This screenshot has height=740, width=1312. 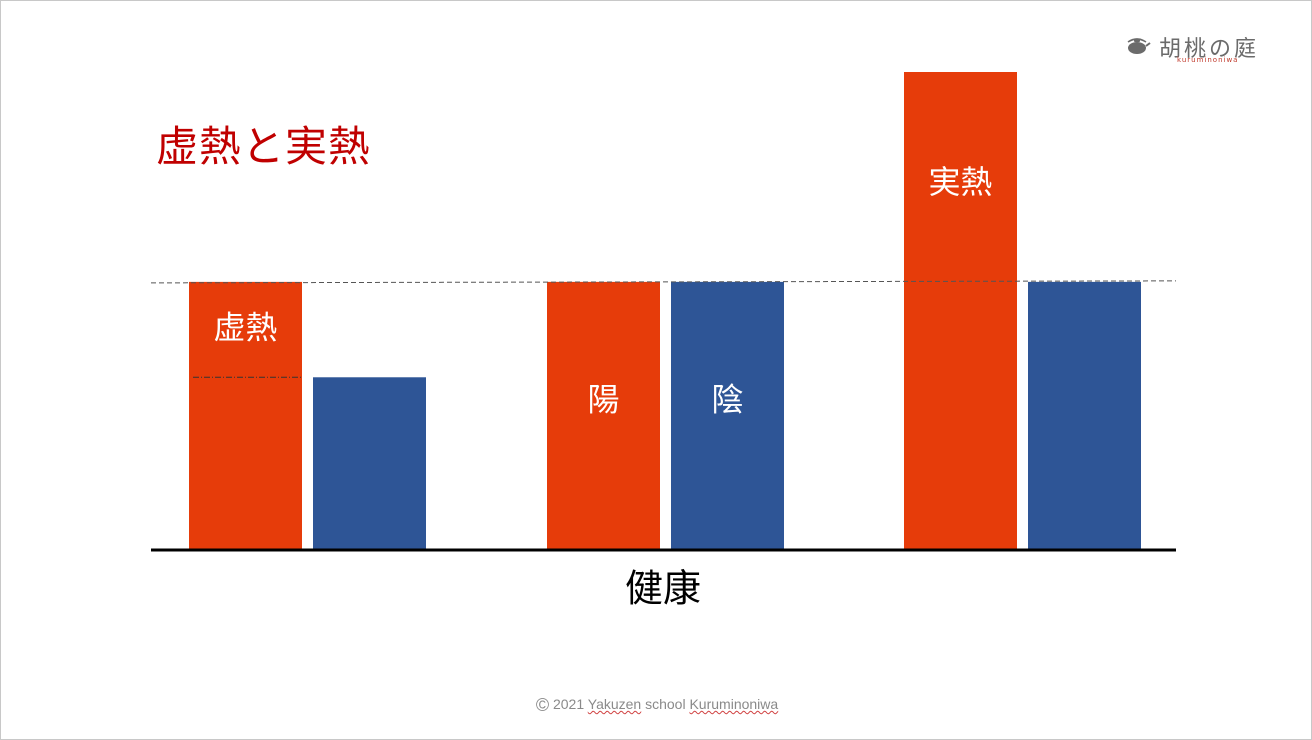 What do you see at coordinates (960, 182) in the screenshot?
I see `bar-label-yang-3: 実熱` at bounding box center [960, 182].